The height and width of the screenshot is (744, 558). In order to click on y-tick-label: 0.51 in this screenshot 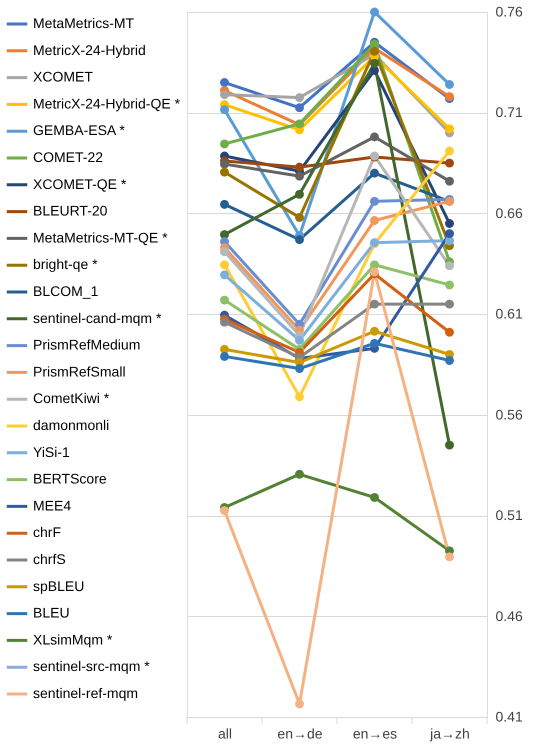, I will do `click(509, 515)`.